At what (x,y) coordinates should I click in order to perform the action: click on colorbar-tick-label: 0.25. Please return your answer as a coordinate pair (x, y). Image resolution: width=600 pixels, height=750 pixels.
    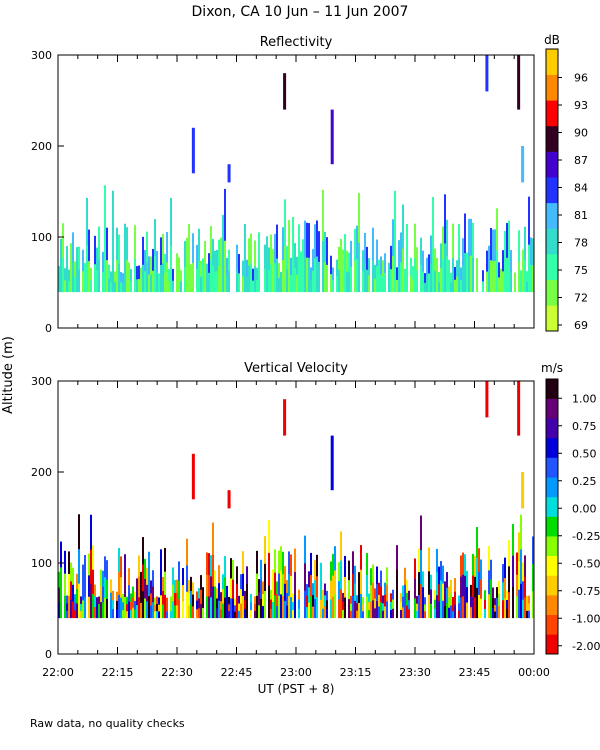
    Looking at the image, I should click on (584, 481).